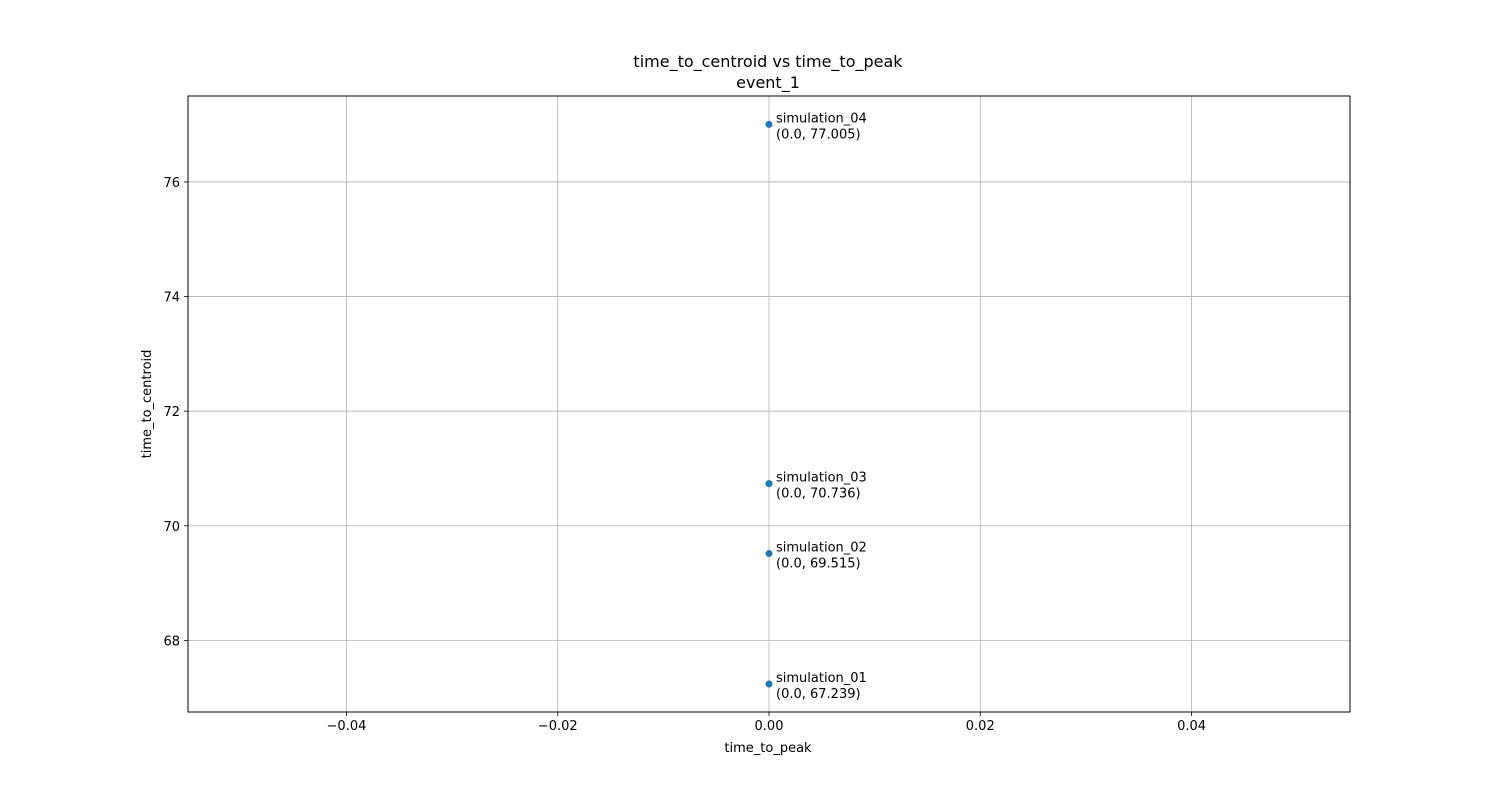  Describe the element at coordinates (171, 183) in the screenshot. I see `y-tick-label: 76` at that location.